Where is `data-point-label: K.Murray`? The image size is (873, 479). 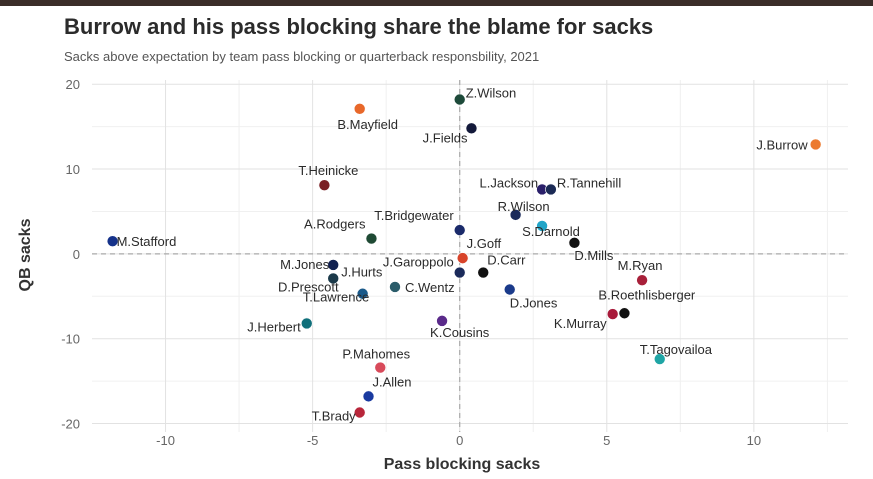 data-point-label: K.Murray is located at coordinates (580, 323).